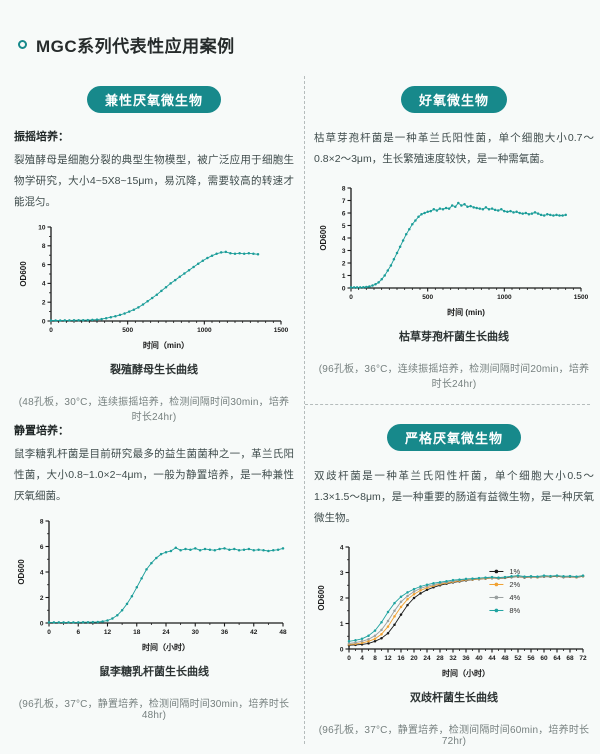 The height and width of the screenshot is (754, 600). What do you see at coordinates (583, 658) in the screenshot?
I see `svg-text: 72` at bounding box center [583, 658].